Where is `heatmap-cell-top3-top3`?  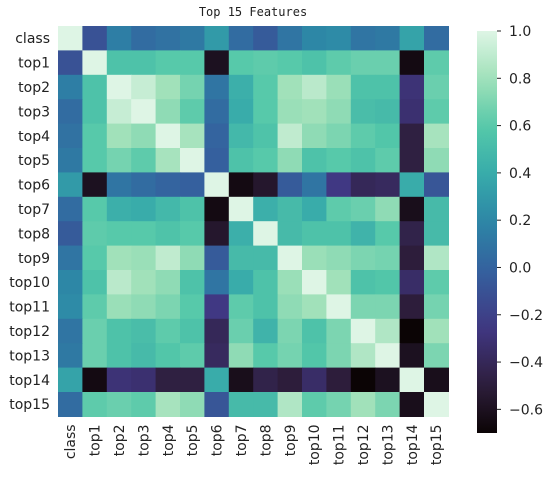
heatmap-cell-top3-top3 is located at coordinates (144, 112).